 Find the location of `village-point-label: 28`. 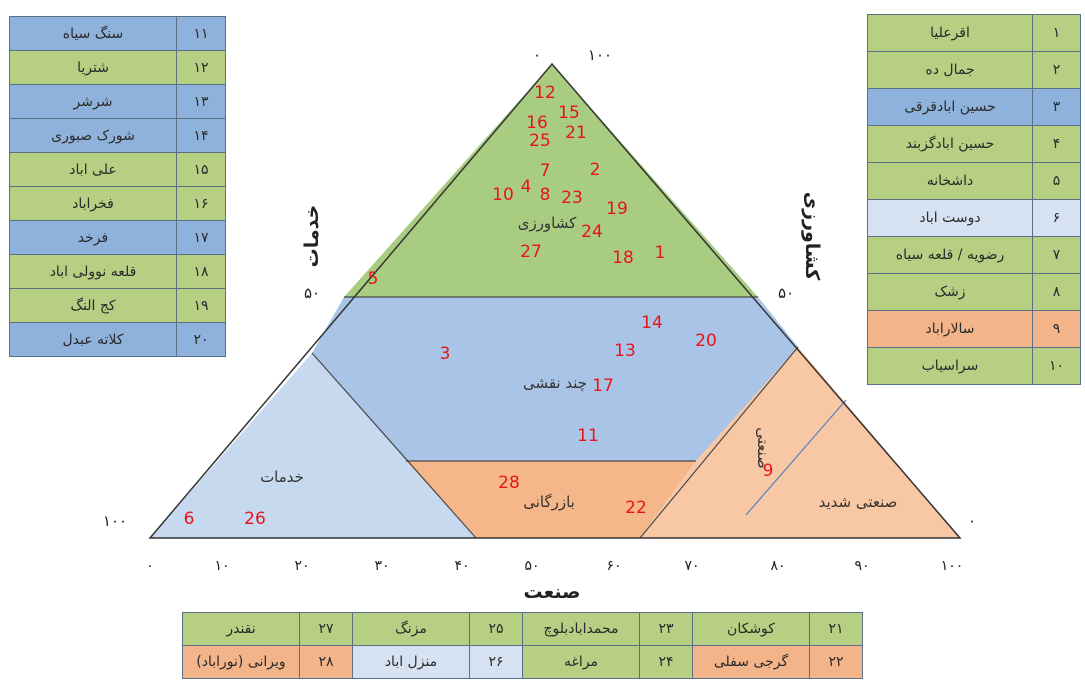

village-point-label: 28 is located at coordinates (509, 483).